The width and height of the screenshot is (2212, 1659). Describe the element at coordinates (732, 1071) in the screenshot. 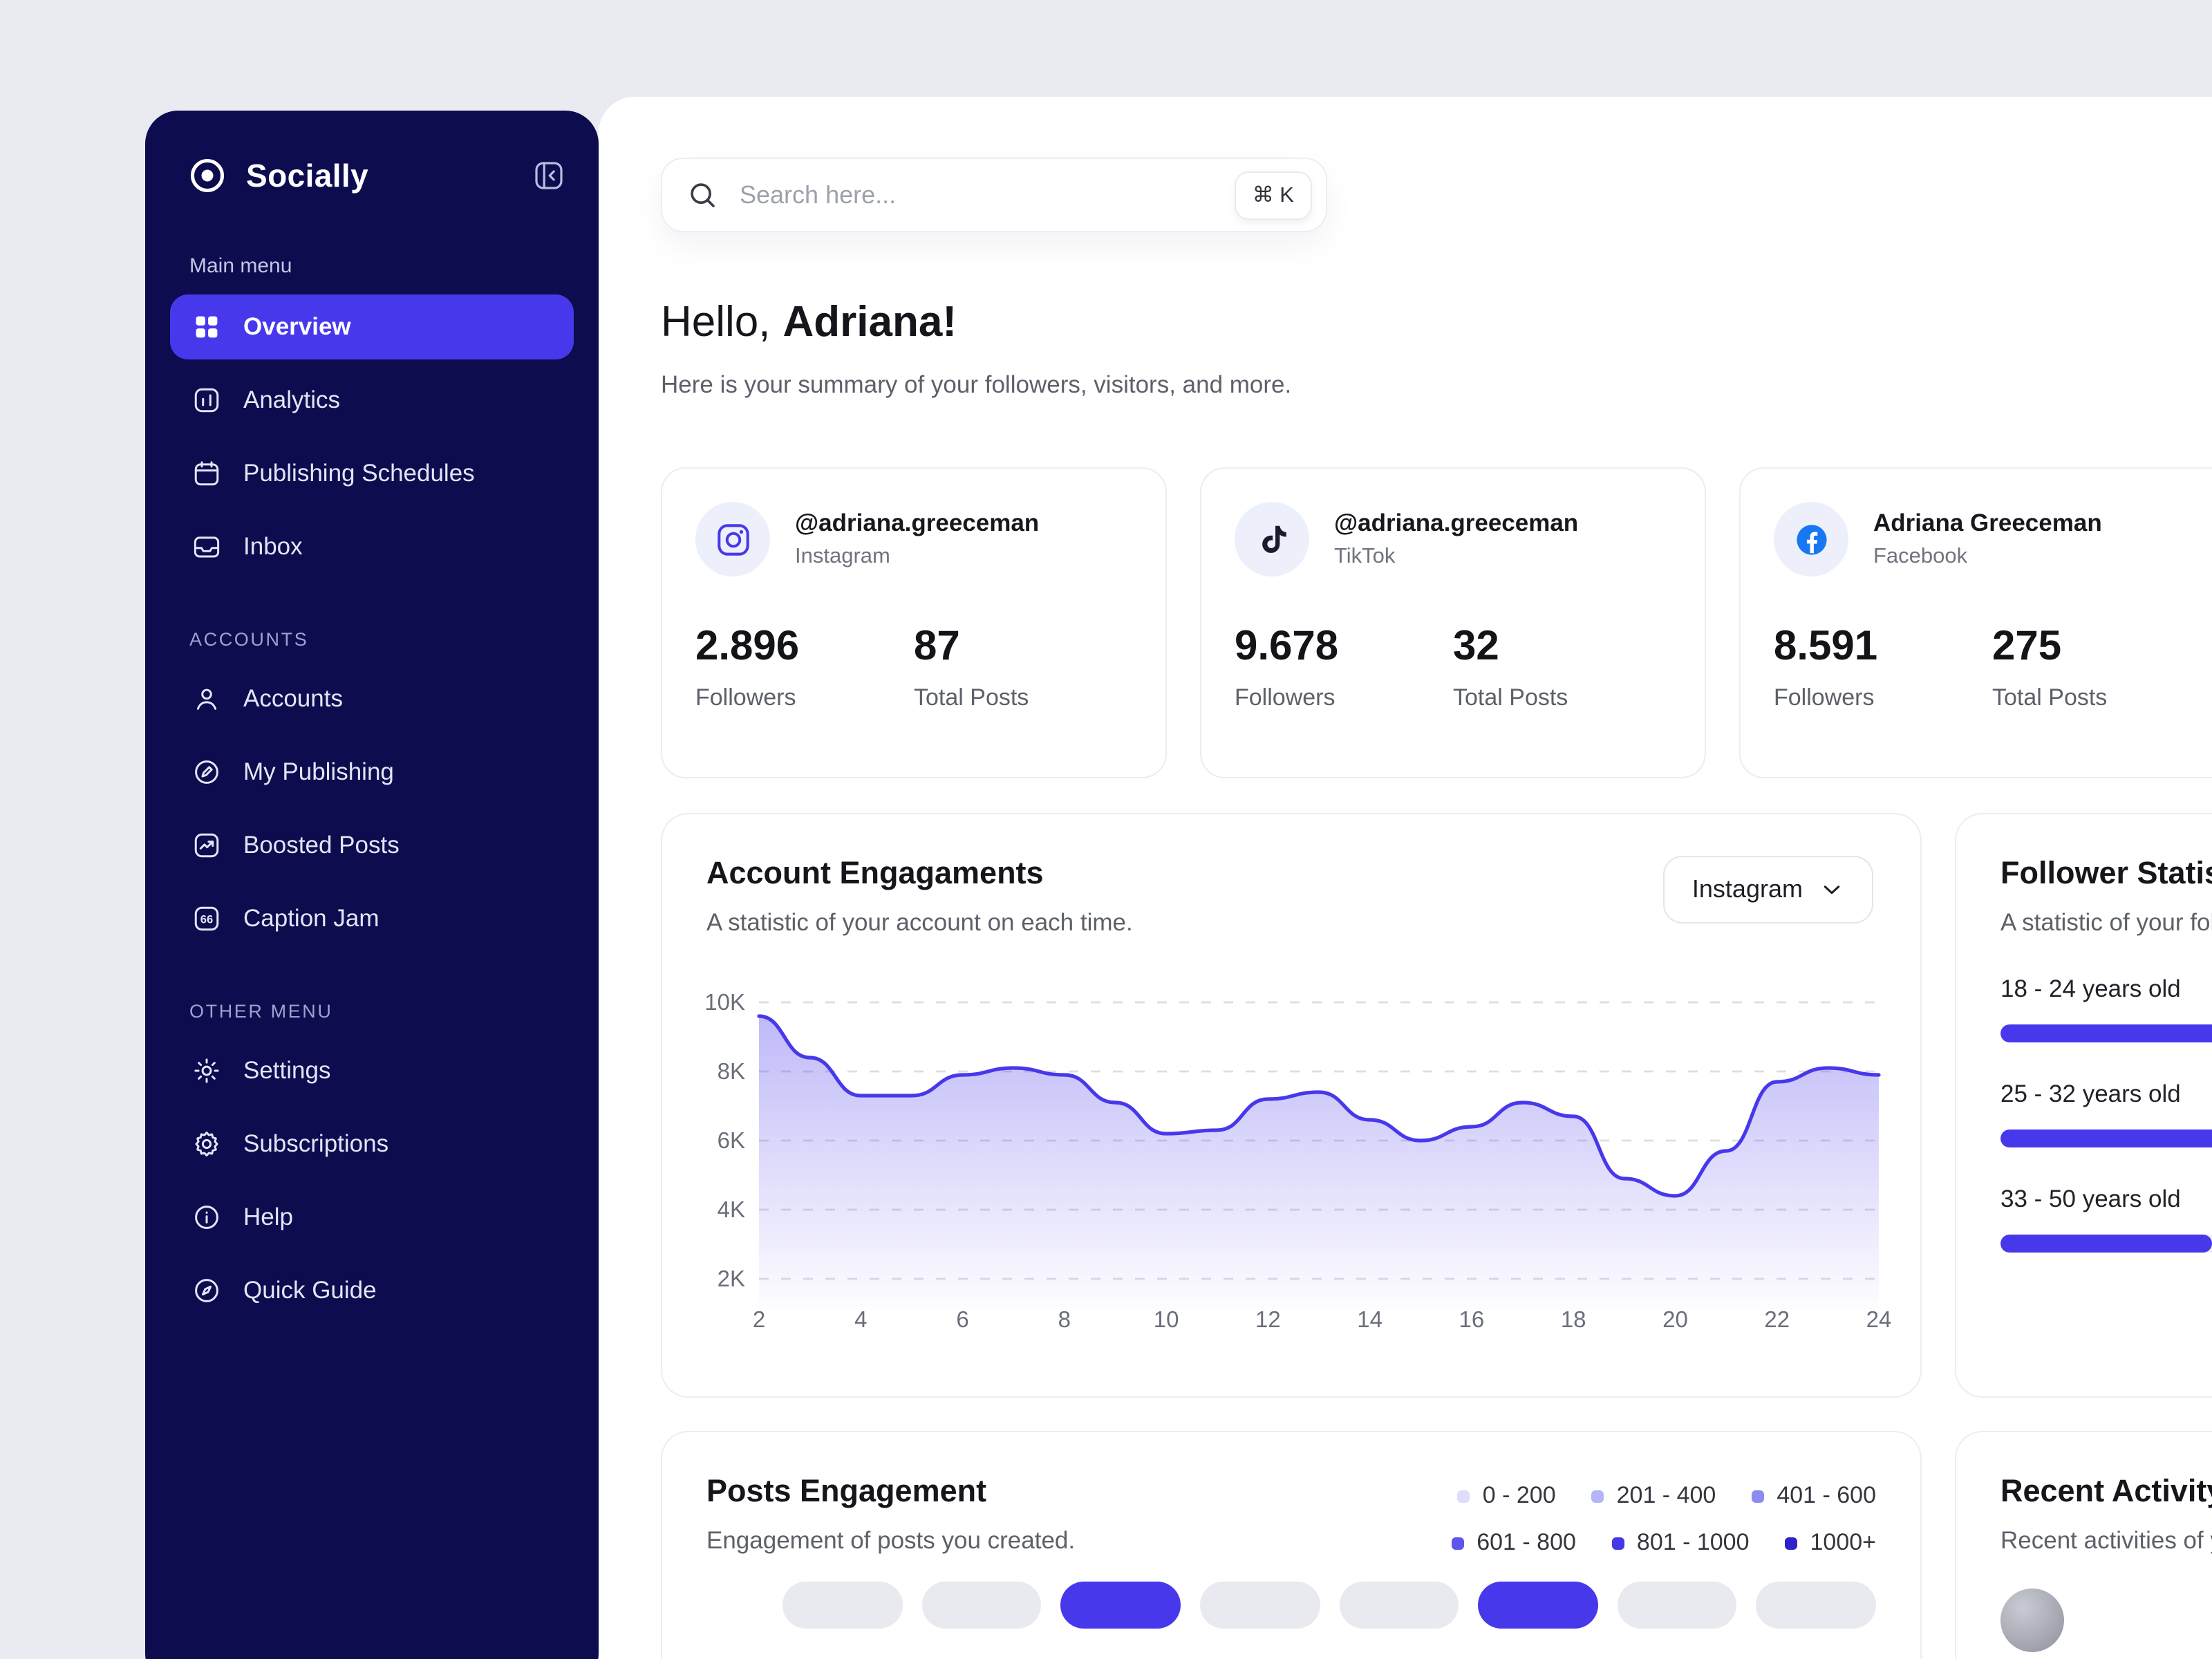

I see `svg-text: 8K` at that location.